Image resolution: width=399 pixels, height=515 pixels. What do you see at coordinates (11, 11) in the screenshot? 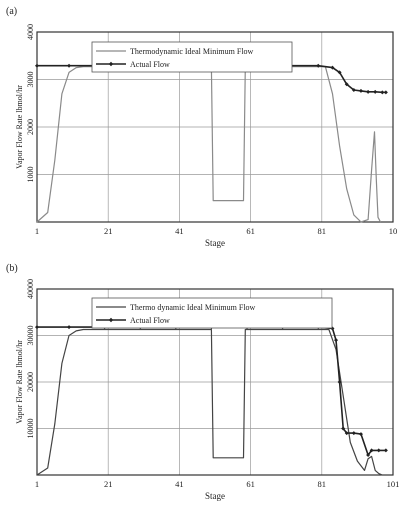
I see `panel-label: (a)` at bounding box center [11, 11].